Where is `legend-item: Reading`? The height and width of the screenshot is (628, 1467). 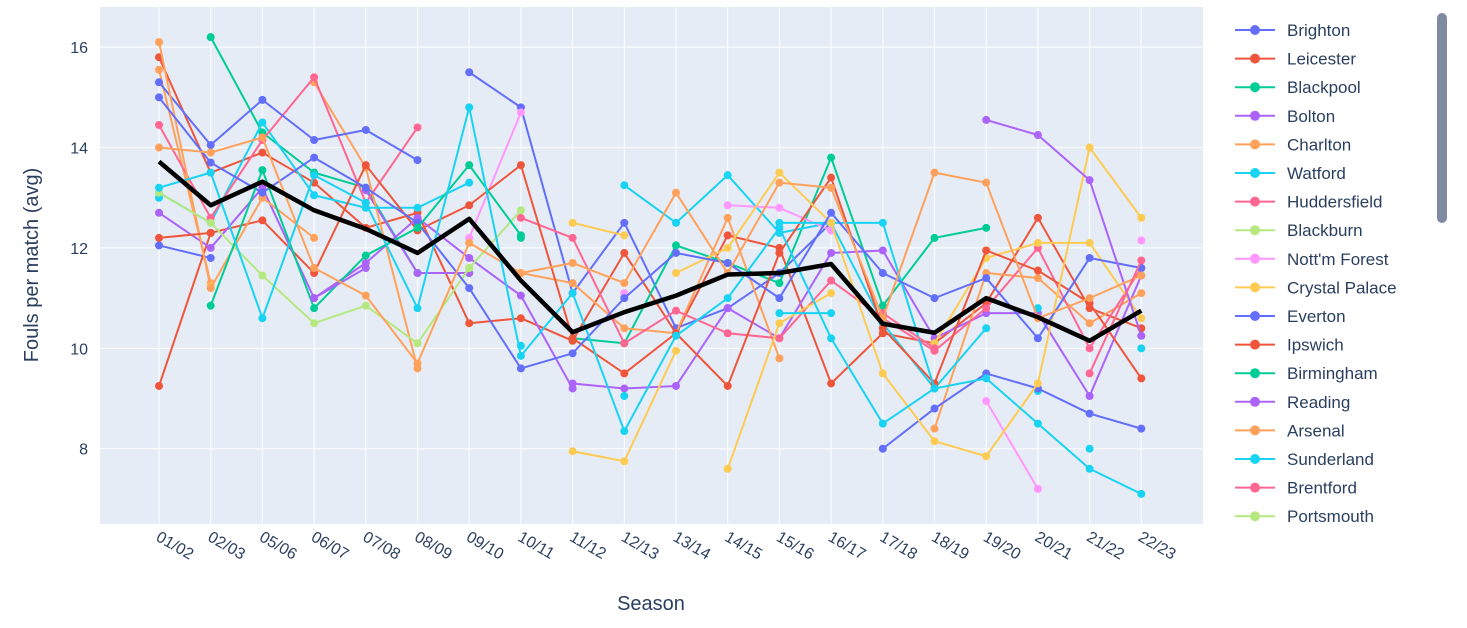 legend-item: Reading is located at coordinates (1292, 402).